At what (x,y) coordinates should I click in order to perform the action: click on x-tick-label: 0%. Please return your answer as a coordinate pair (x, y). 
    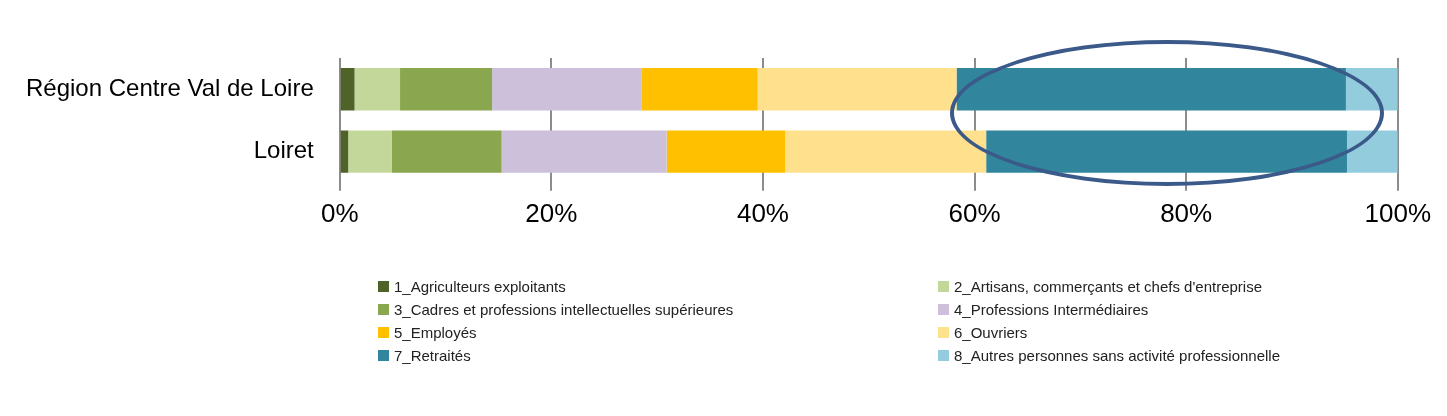
    Looking at the image, I should click on (339, 212).